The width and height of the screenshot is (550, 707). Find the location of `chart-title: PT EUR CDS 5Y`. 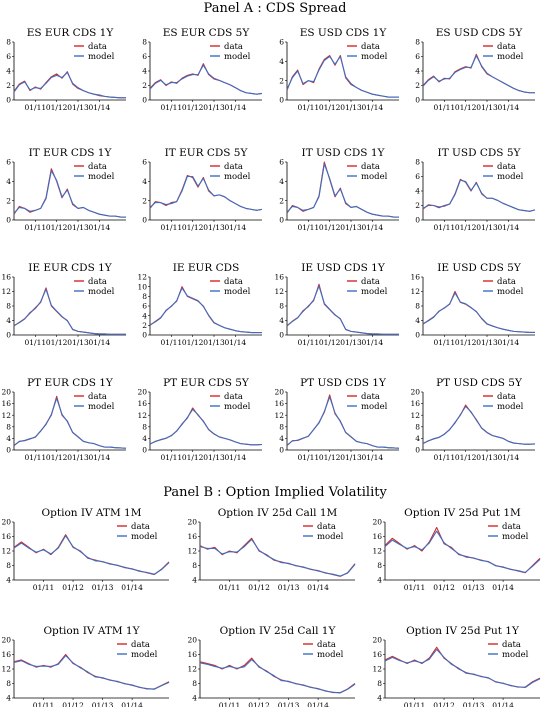

chart-title: PT EUR CDS 5Y is located at coordinates (206, 383).